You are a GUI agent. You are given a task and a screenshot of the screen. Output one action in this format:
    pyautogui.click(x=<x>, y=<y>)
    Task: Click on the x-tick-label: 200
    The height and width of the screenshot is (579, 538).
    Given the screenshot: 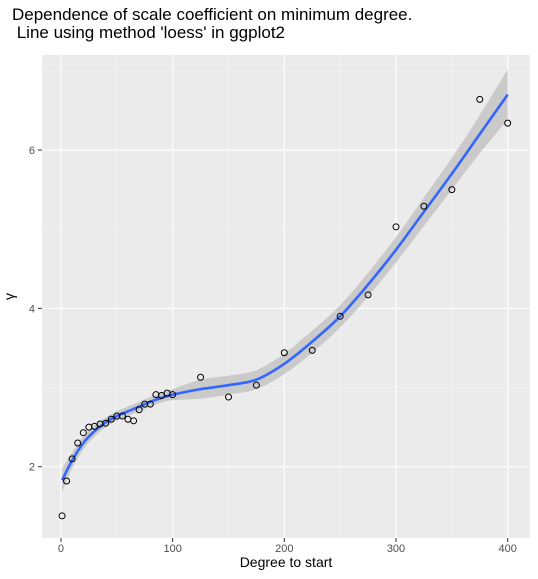 What is the action you would take?
    pyautogui.click(x=284, y=549)
    